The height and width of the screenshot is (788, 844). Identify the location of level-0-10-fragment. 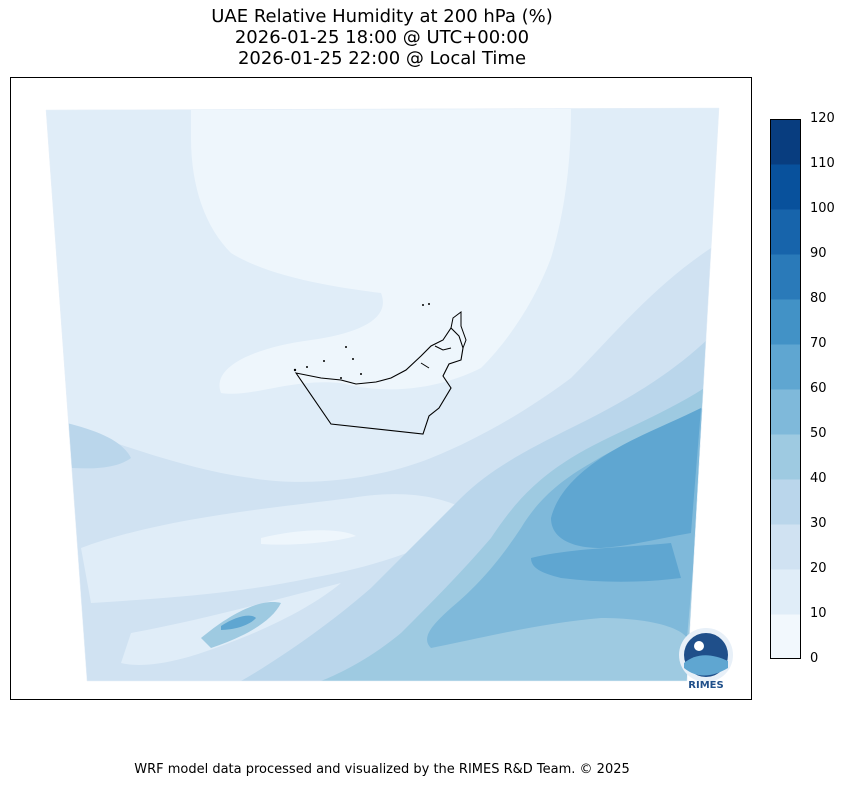
(308, 537).